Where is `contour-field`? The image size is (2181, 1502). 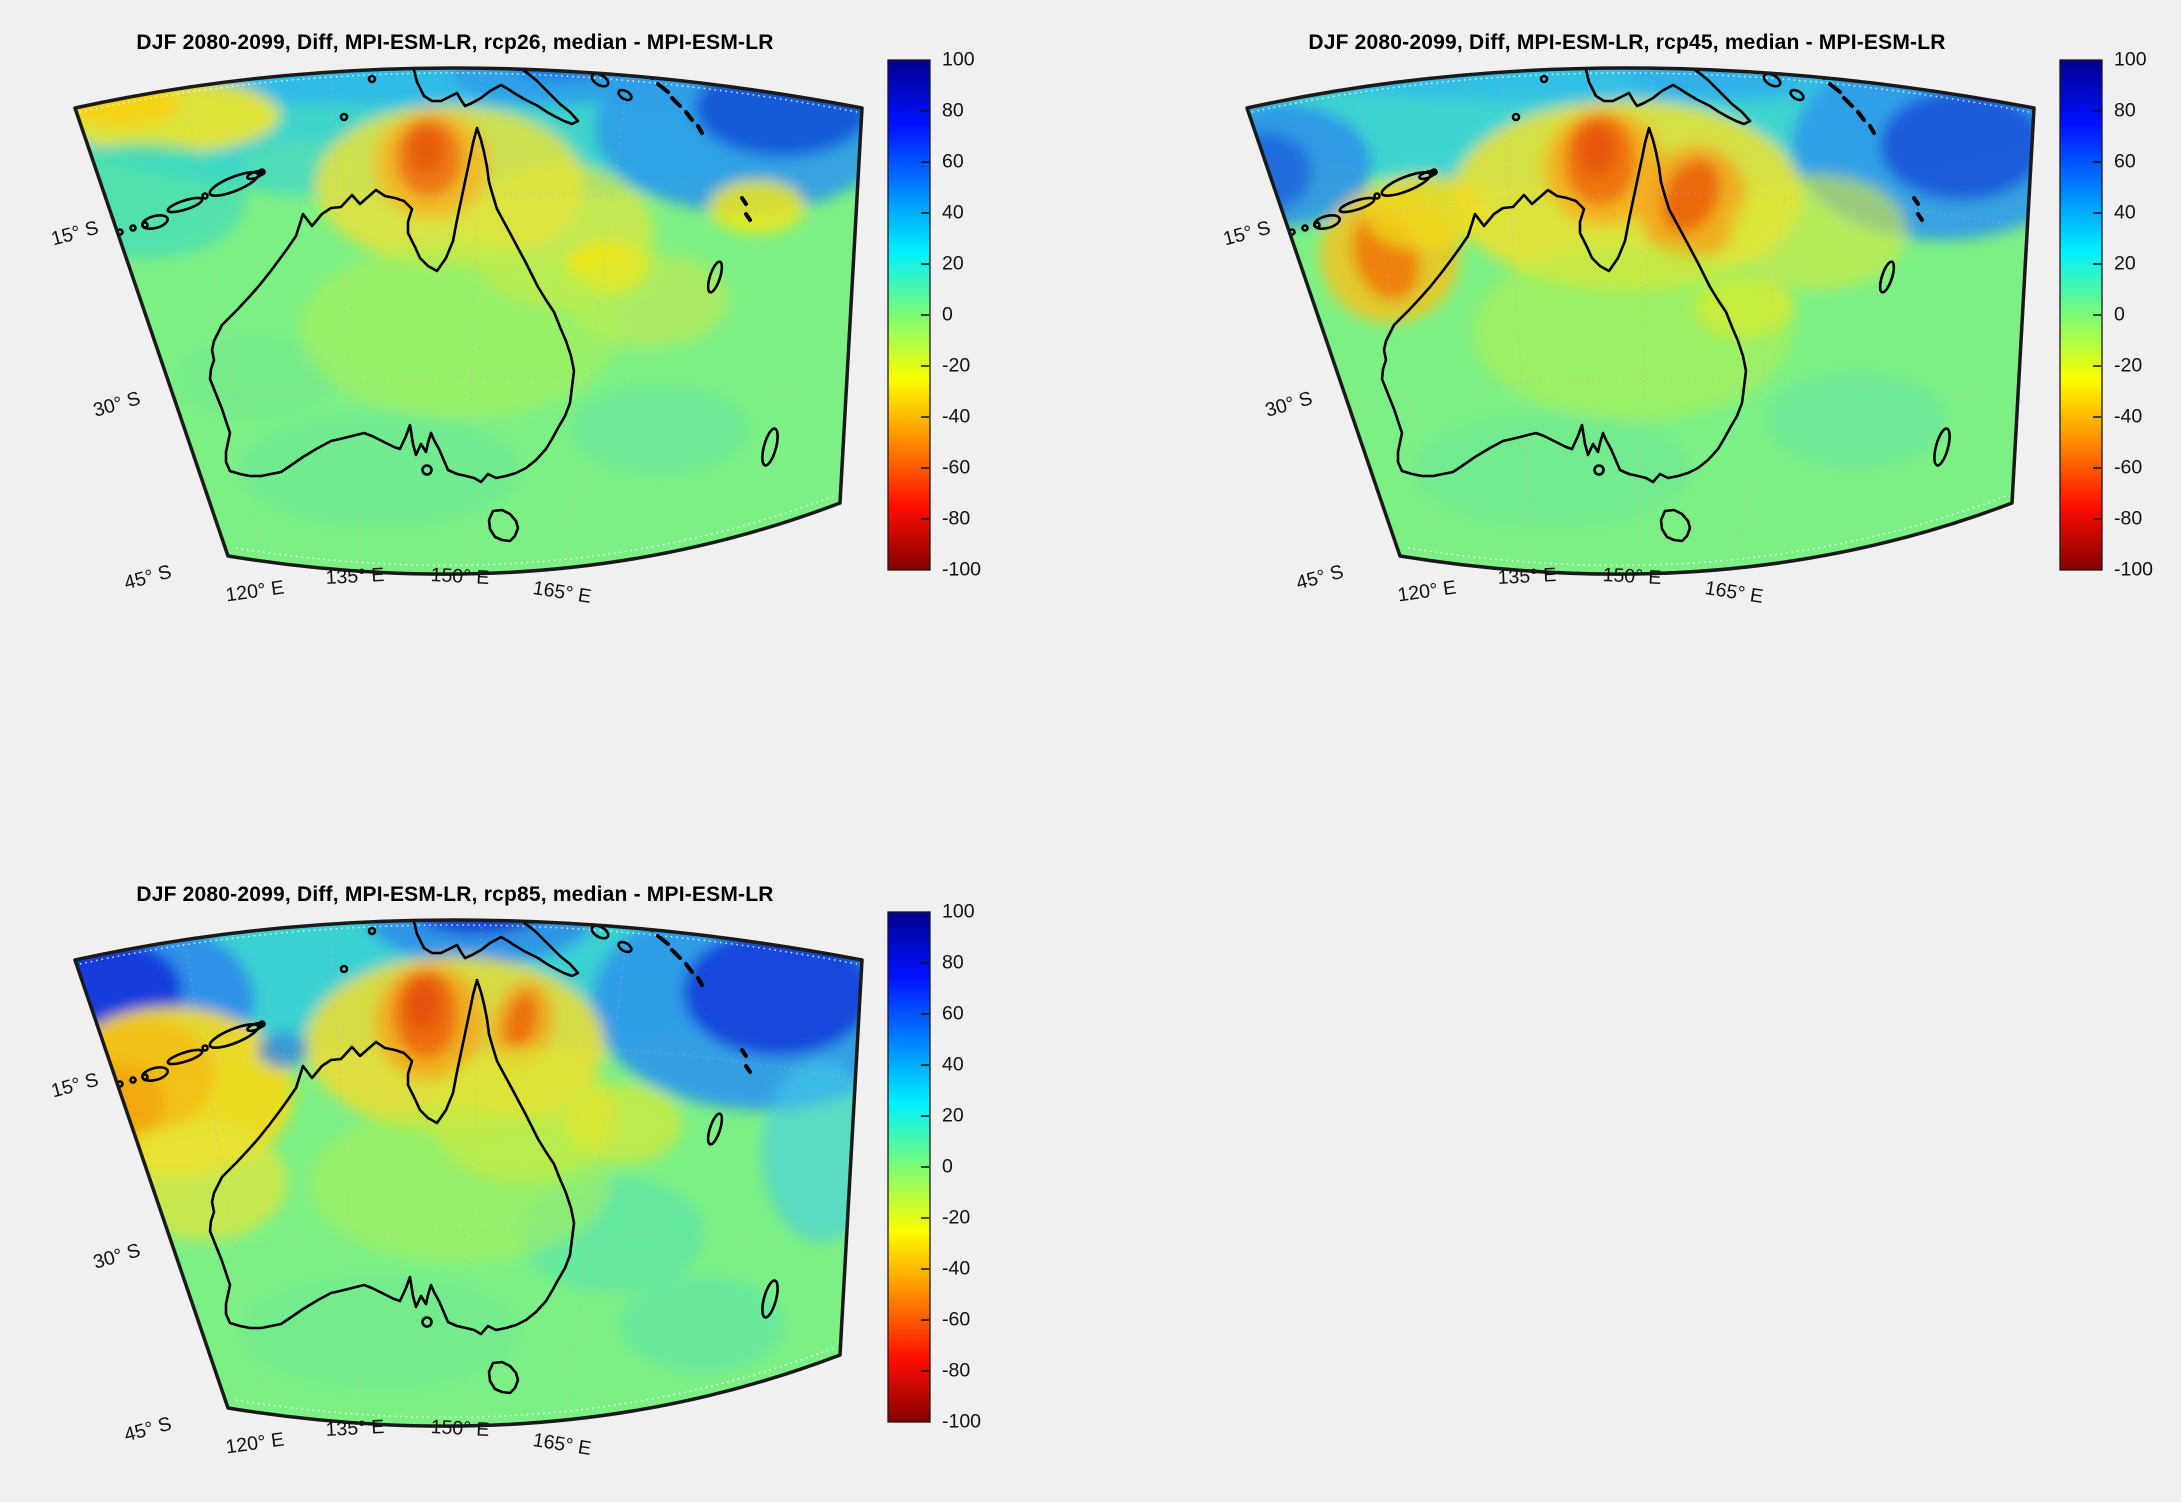 contour-field is located at coordinates (1640, 298).